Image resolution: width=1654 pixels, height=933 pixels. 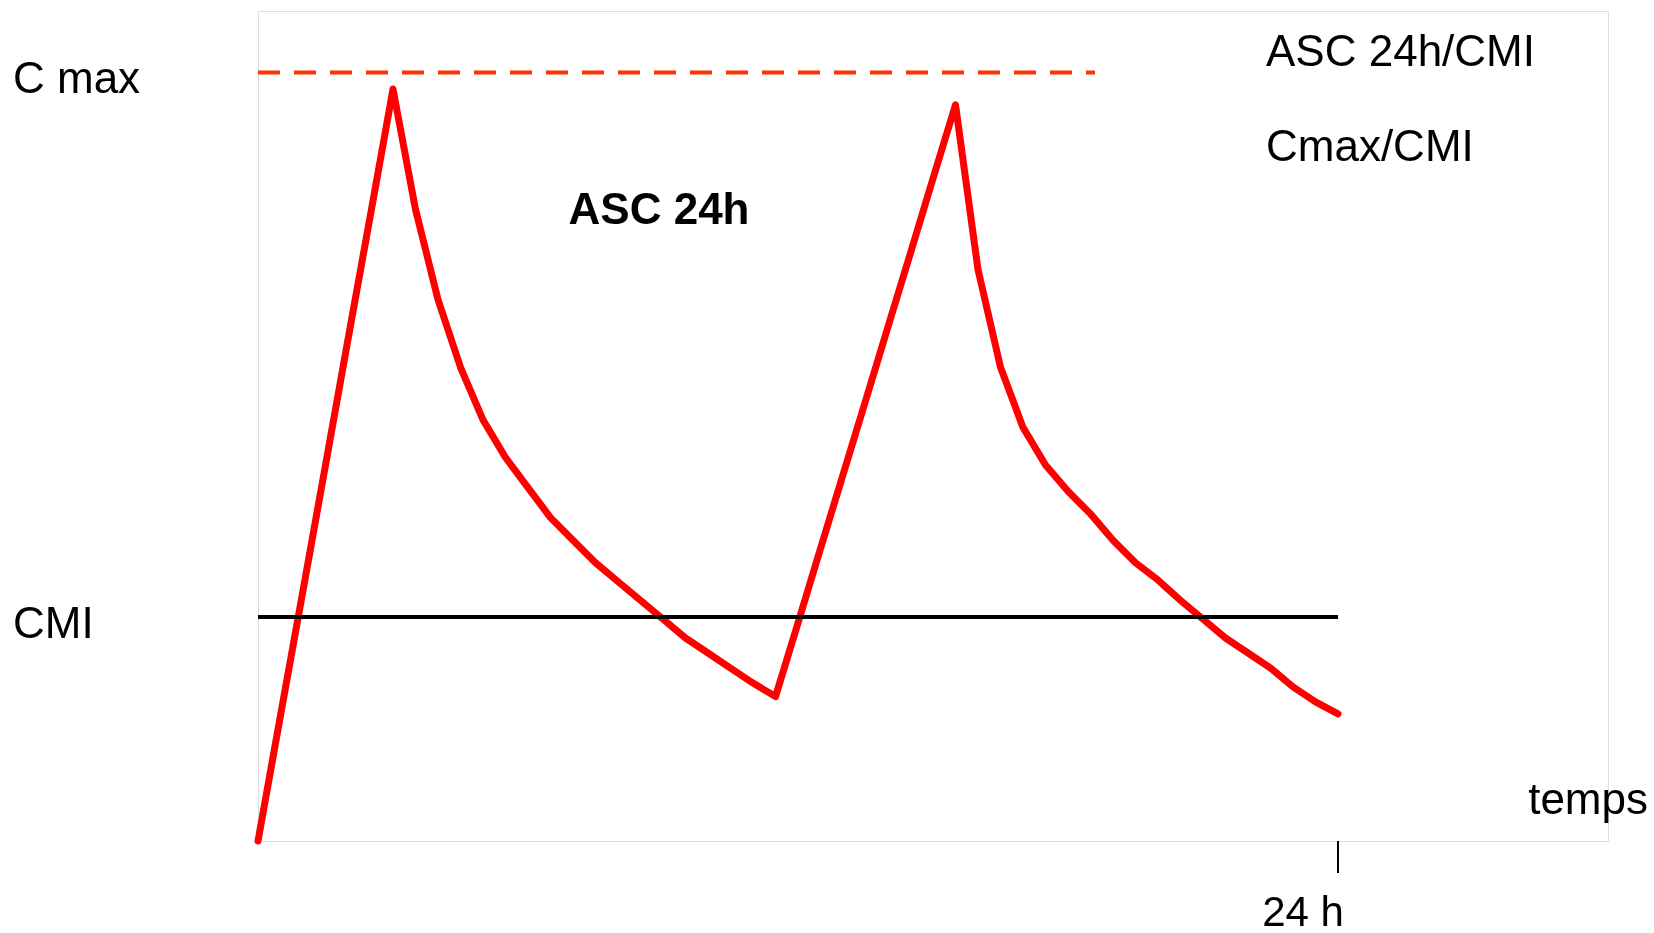 I want to click on x-axis-title: temps, so click(x=1588, y=798).